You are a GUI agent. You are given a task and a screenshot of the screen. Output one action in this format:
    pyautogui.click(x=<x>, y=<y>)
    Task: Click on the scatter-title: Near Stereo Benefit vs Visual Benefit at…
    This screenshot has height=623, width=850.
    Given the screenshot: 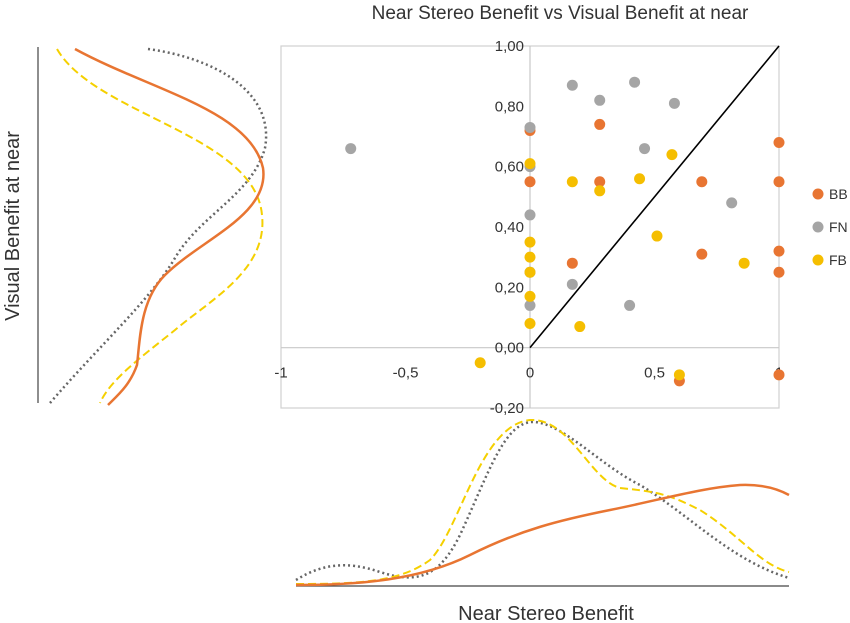 What is the action you would take?
    pyautogui.click(x=560, y=13)
    